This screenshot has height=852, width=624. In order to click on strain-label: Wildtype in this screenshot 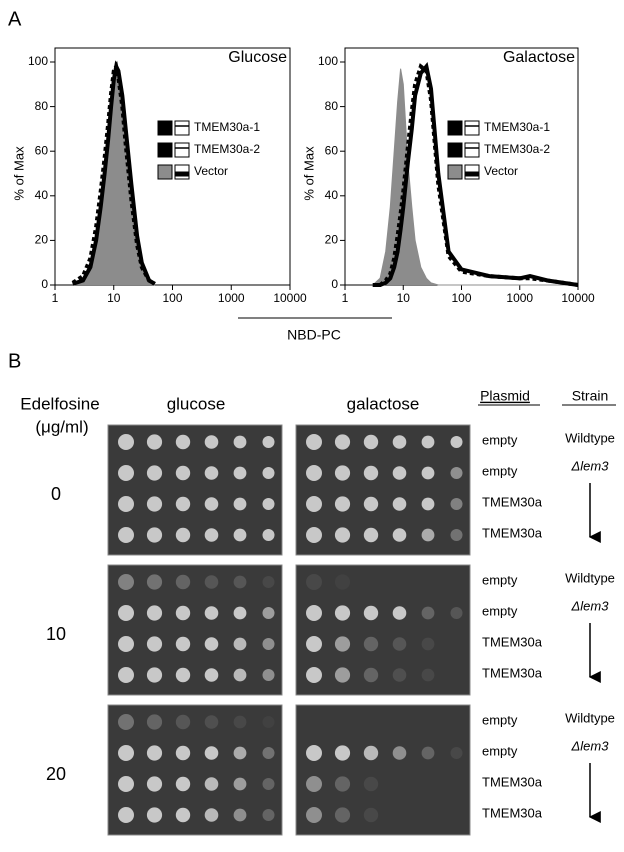, I will do `click(590, 437)`.